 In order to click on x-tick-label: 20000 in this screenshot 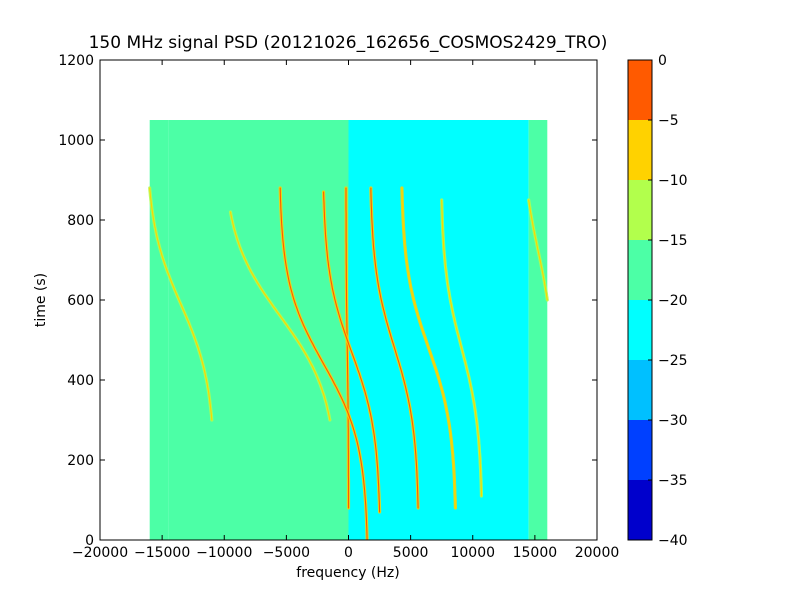, I will do `click(597, 553)`.